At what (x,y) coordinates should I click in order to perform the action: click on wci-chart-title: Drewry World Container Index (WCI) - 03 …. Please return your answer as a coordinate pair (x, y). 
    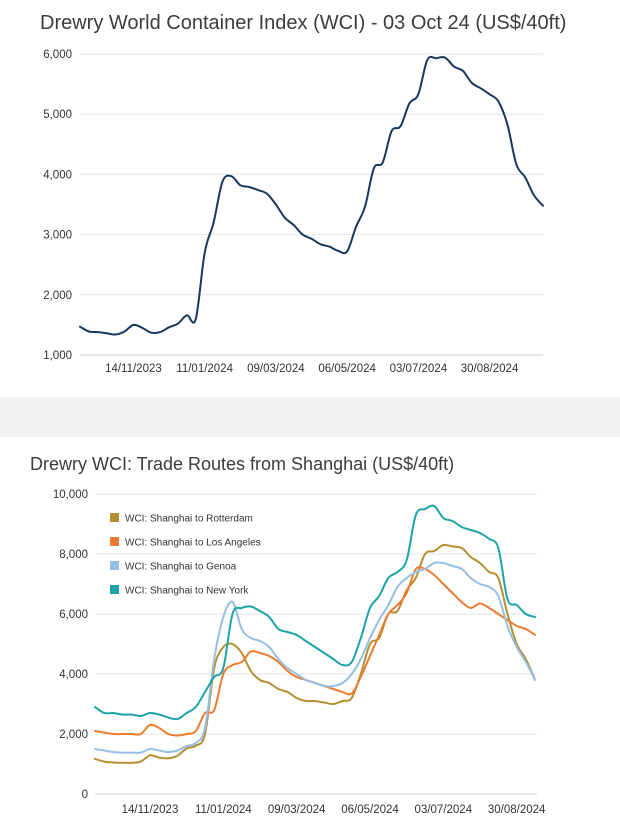
    Looking at the image, I should click on (303, 23).